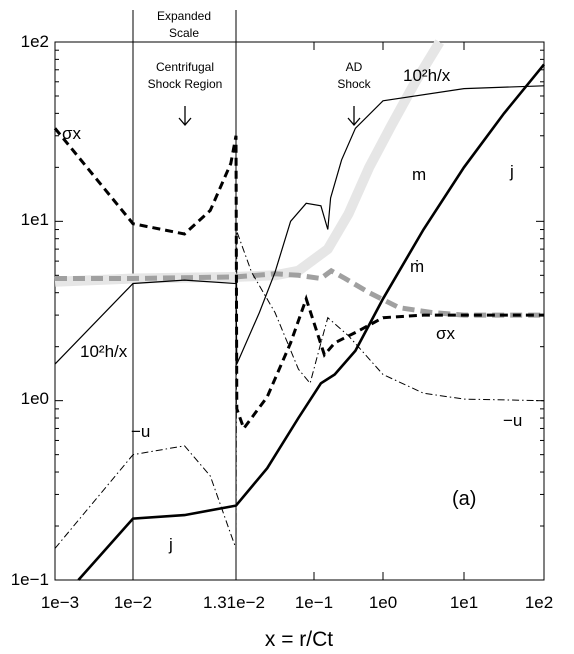 The image size is (574, 654). I want to click on x-tick-label: 1e0, so click(383, 602).